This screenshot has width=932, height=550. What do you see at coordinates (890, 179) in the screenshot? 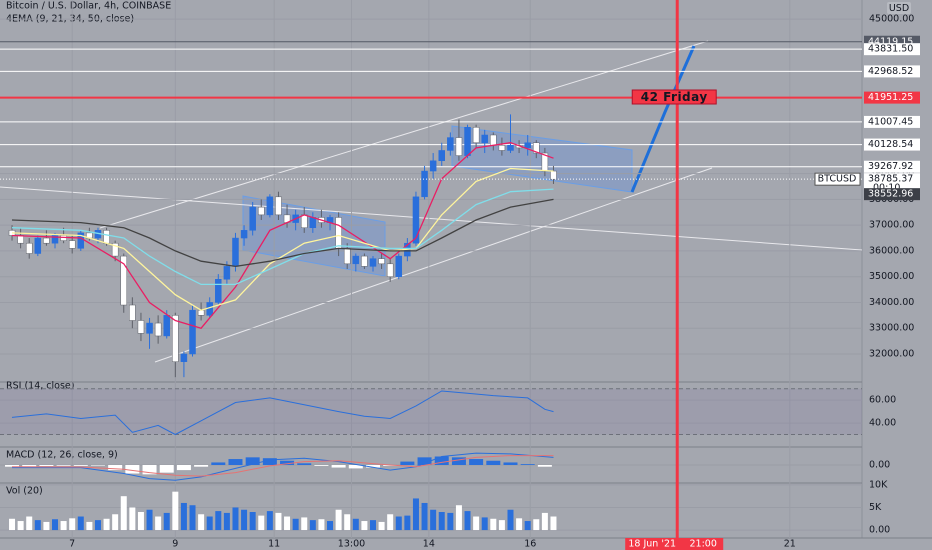
I see `last-price: 38785.37` at bounding box center [890, 179].